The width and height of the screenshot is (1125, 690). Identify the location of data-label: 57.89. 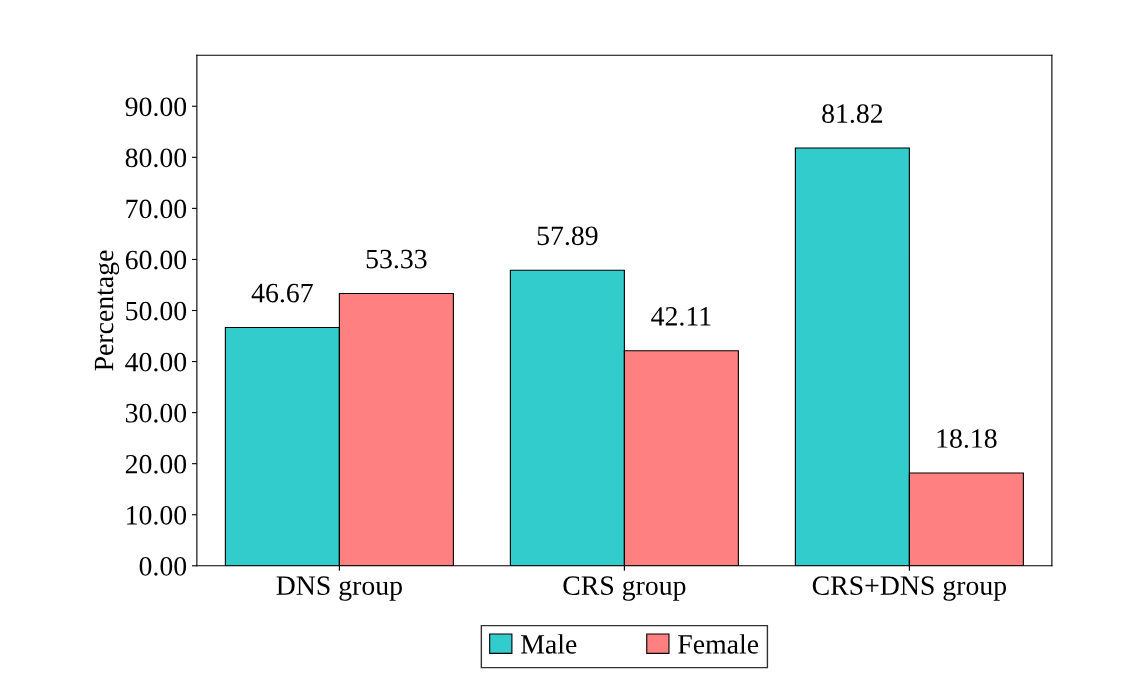
(567, 236).